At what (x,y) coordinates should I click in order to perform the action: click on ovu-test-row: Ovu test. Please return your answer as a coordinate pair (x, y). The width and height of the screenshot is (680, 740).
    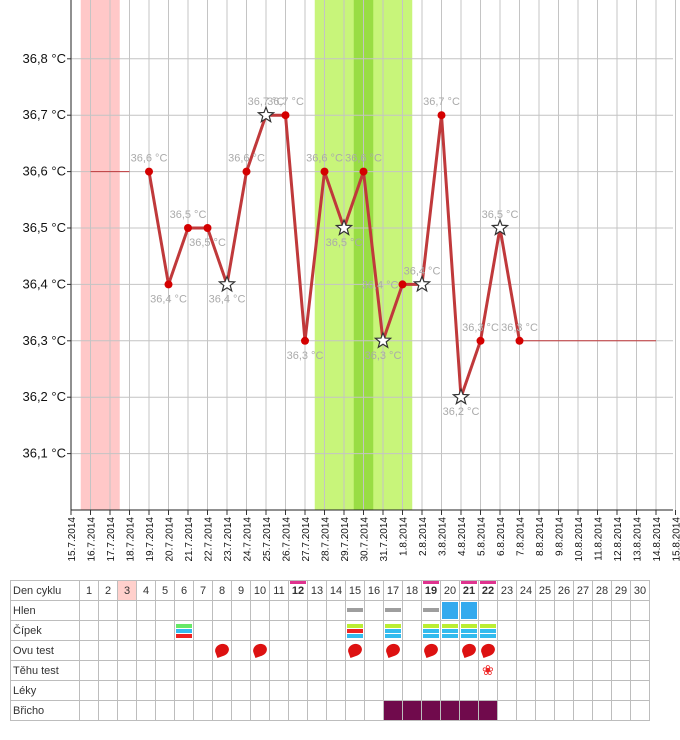
    Looking at the image, I should click on (330, 650).